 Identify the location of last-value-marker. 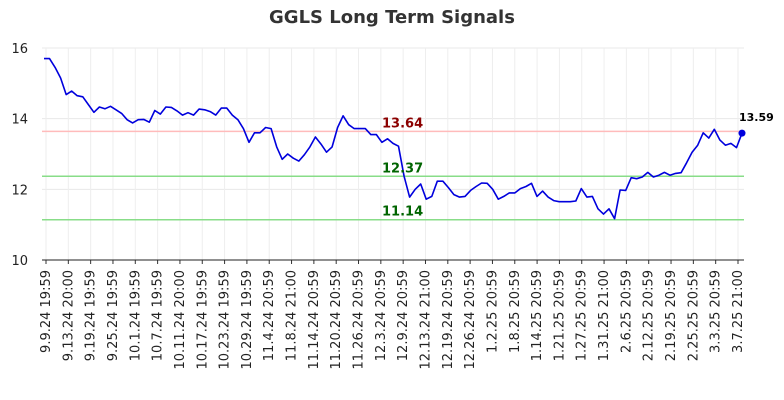
(742, 133).